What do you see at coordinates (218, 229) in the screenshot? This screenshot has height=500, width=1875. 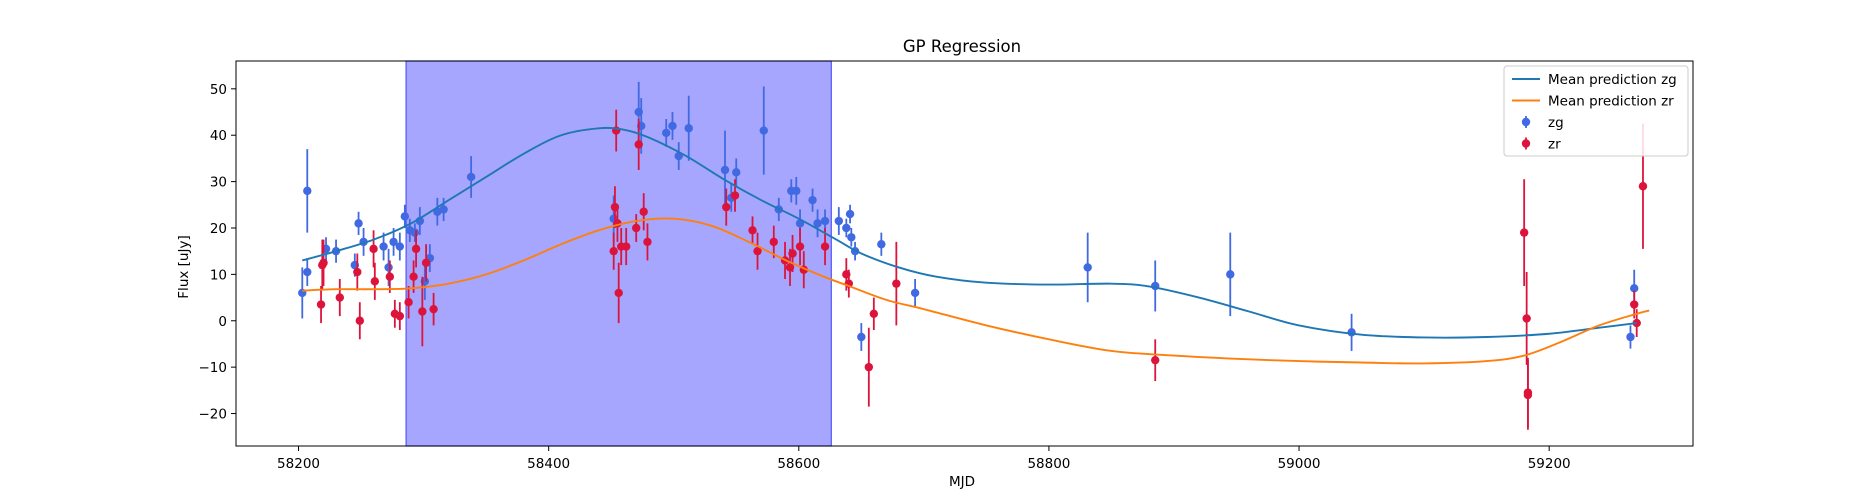 I see `y-tick-label: 20` at bounding box center [218, 229].